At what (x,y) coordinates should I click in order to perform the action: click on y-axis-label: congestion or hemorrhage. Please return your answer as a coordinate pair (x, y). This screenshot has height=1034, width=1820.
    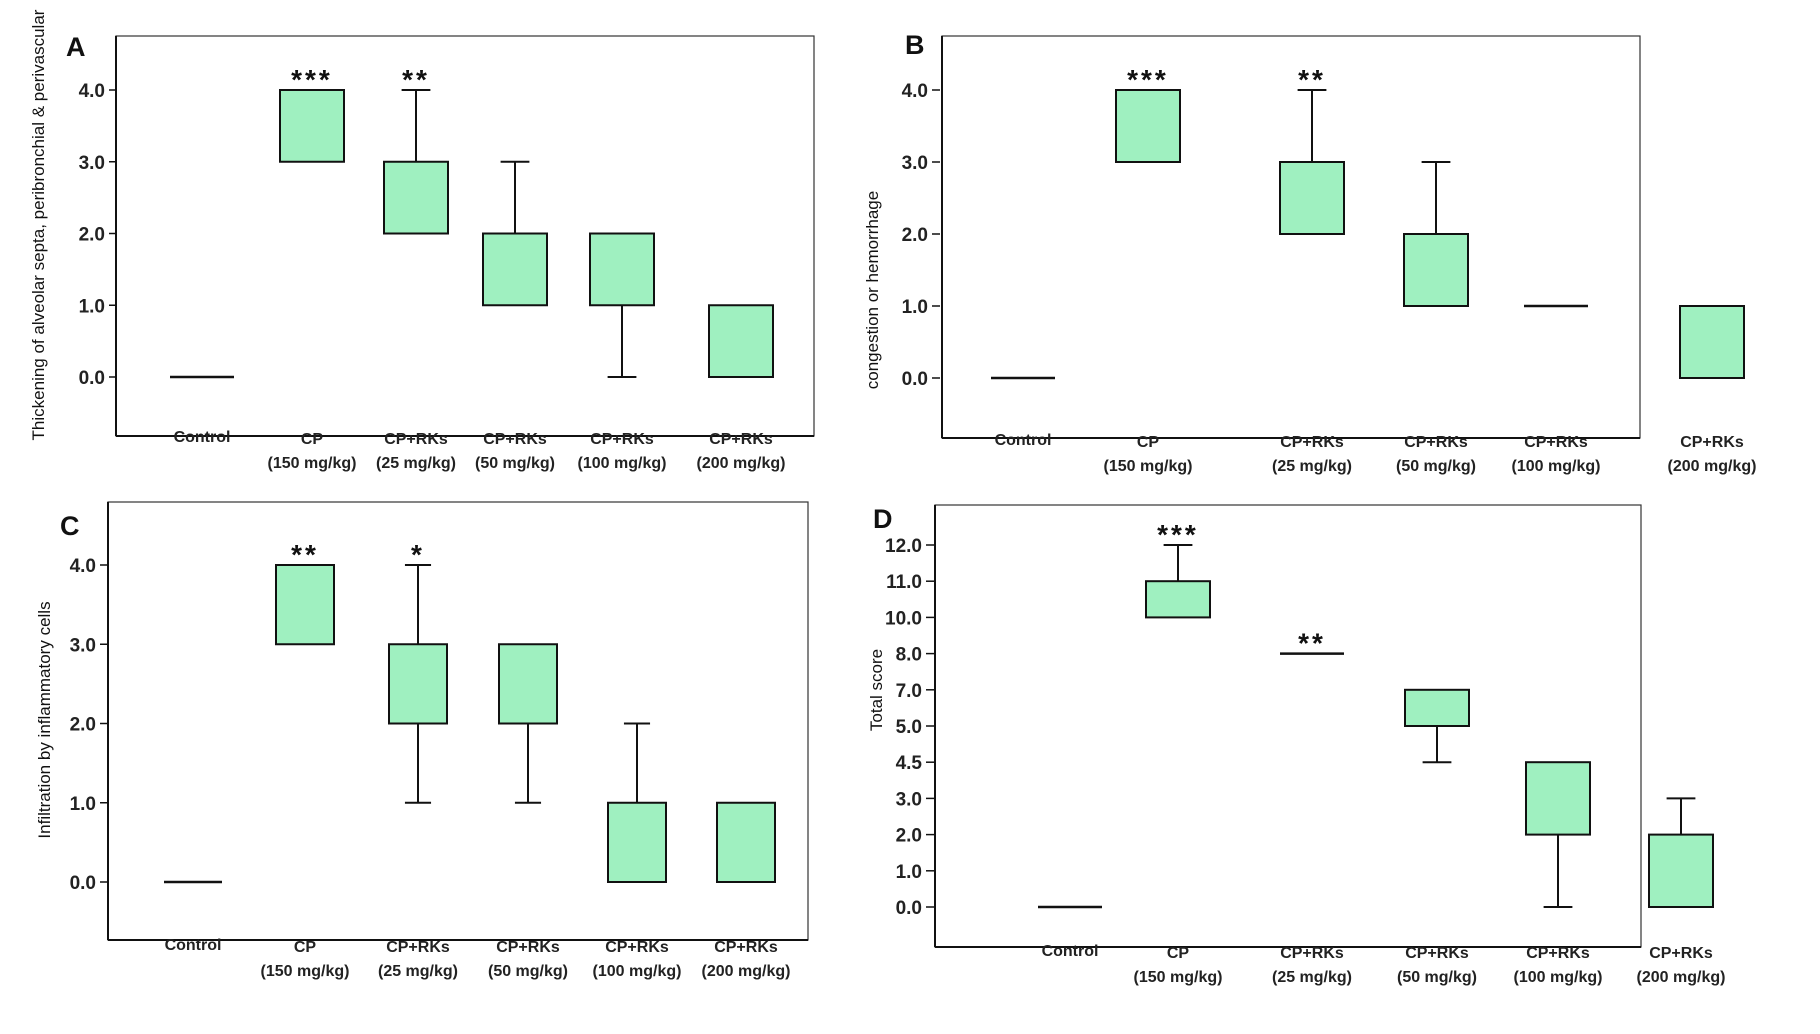
    Looking at the image, I should click on (872, 290).